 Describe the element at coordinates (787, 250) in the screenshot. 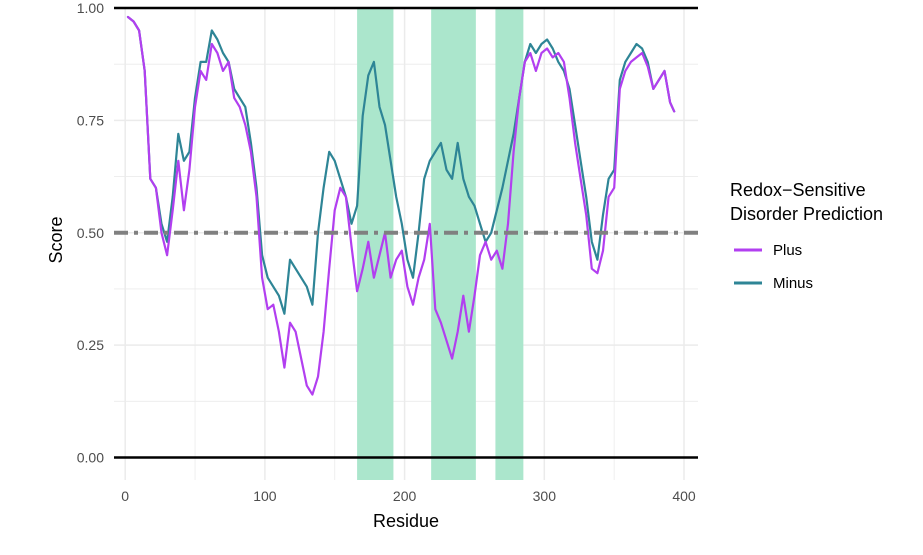

I see `legend-label-plus: Plus` at that location.